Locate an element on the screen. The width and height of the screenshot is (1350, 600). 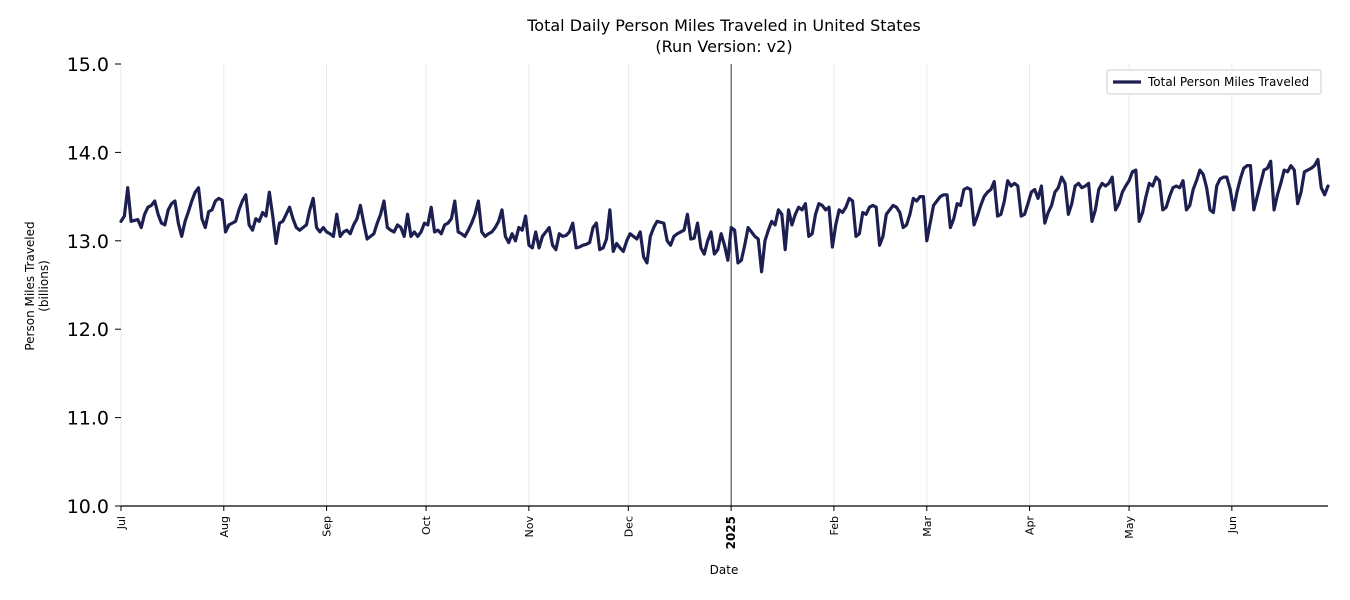
y-tick-label: 14.0 is located at coordinates (88, 153).